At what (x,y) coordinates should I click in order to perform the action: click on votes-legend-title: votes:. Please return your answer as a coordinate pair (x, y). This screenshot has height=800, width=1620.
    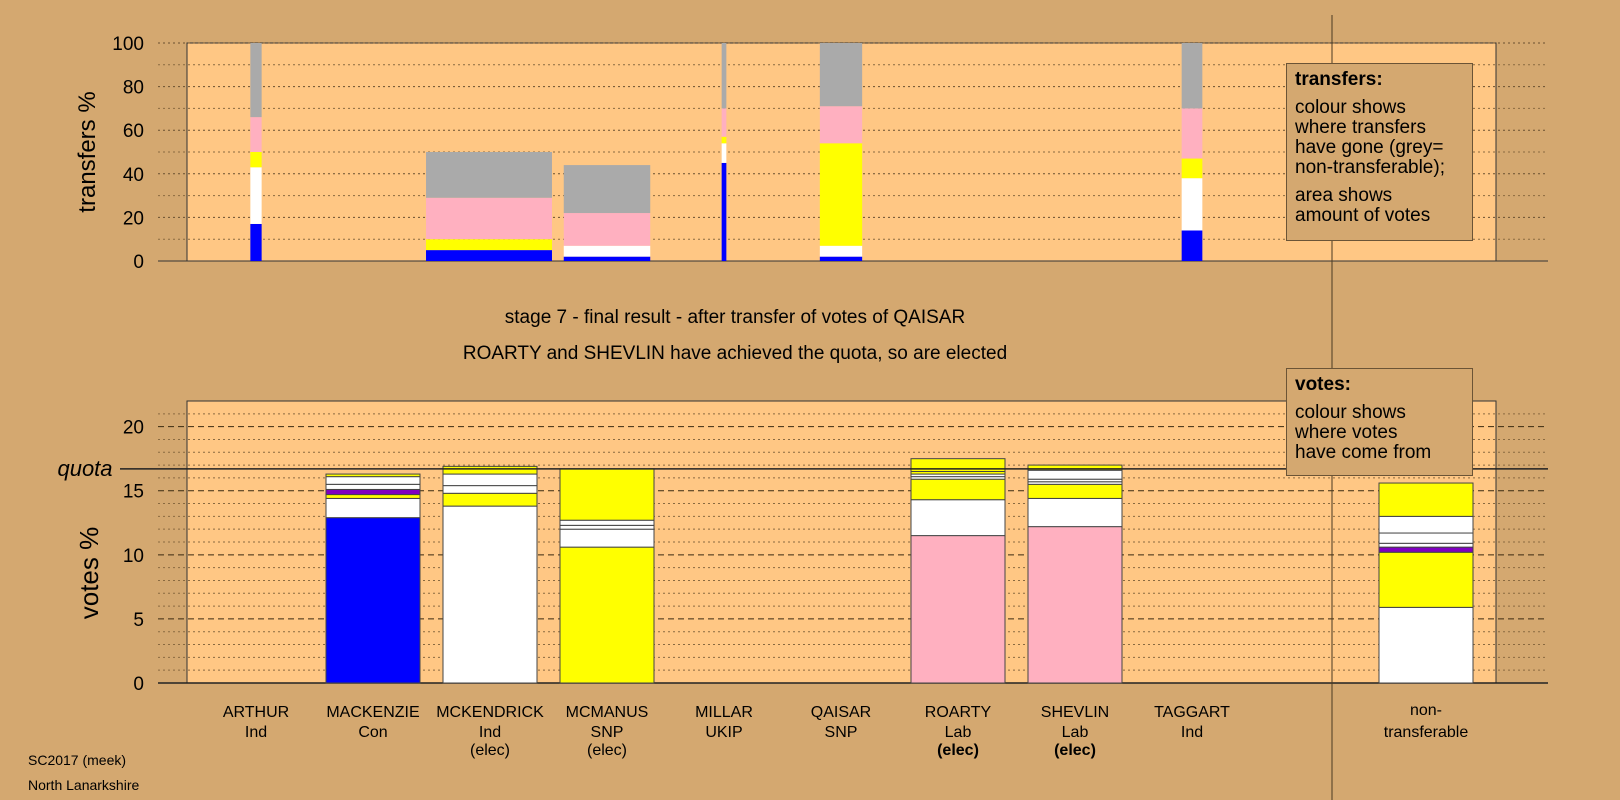
    Looking at the image, I should click on (1323, 384).